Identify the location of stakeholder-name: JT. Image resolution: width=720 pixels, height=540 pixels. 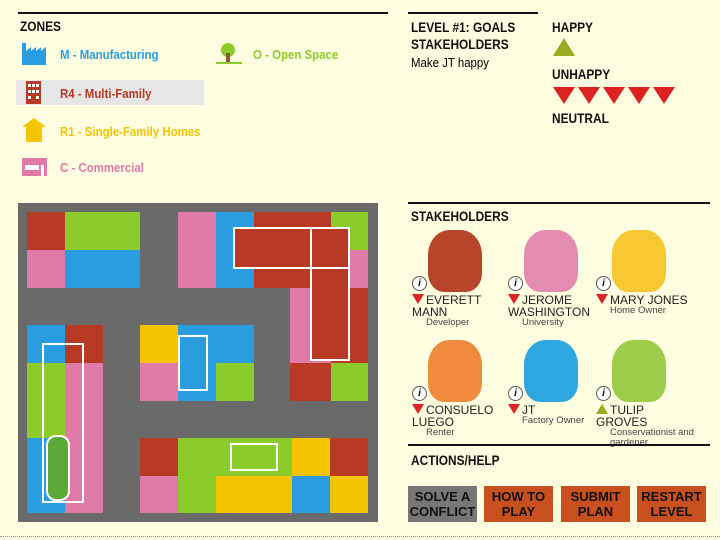
(529, 410).